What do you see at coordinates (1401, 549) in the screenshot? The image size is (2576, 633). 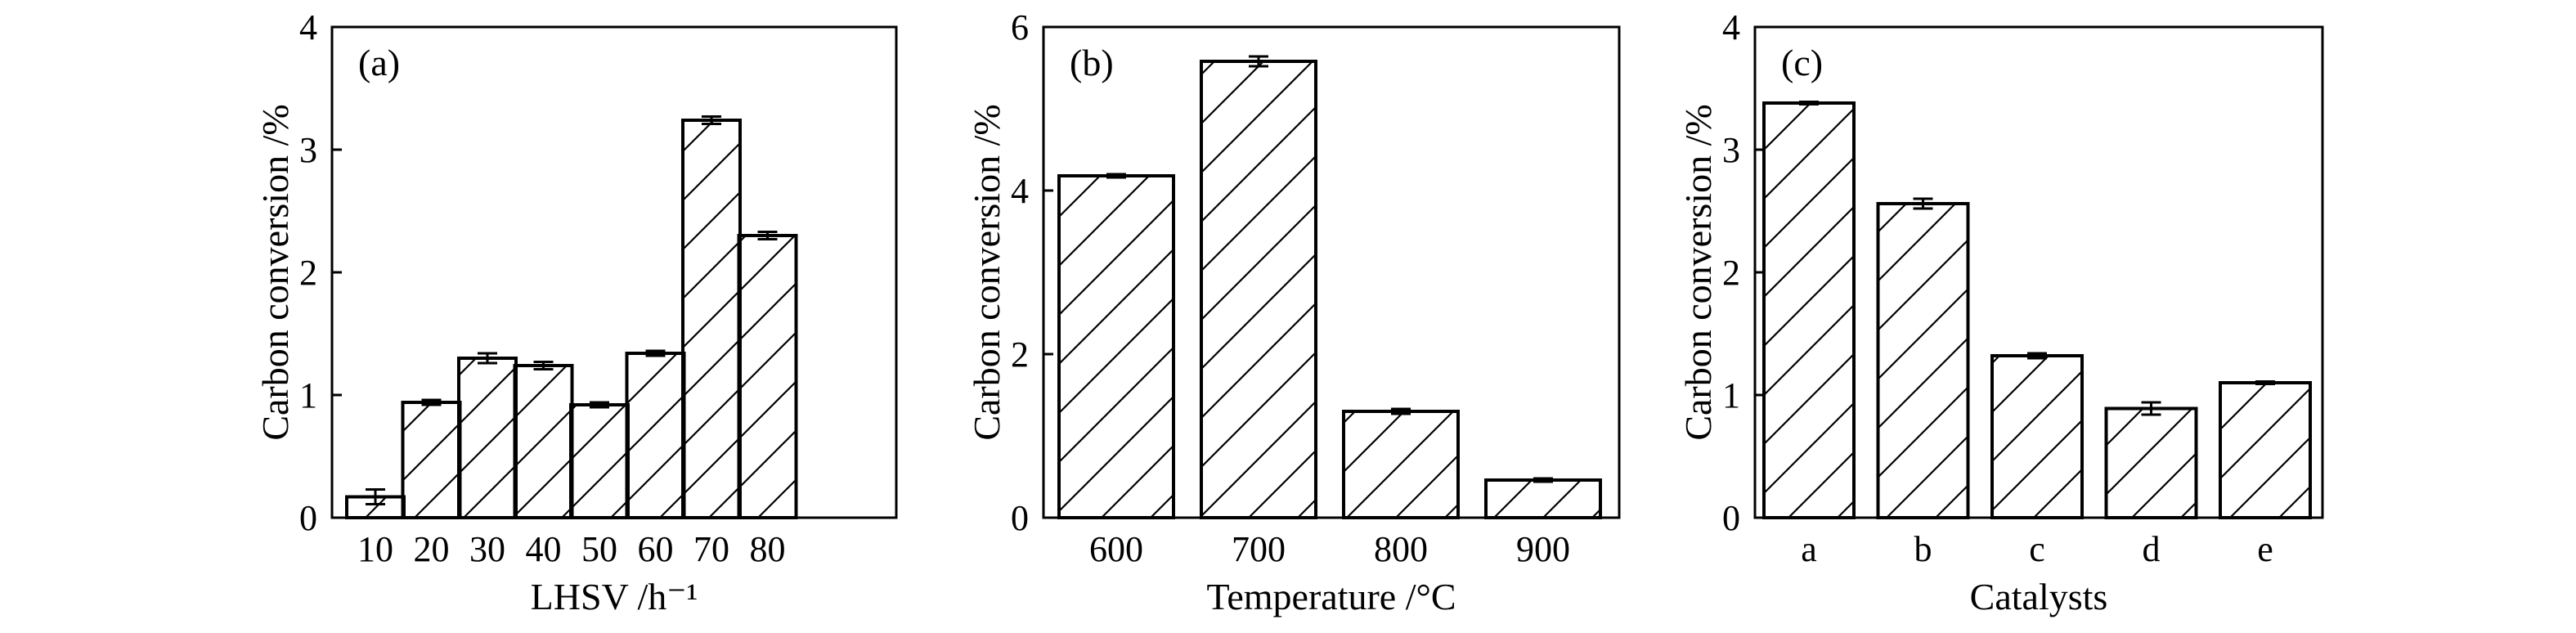 I see `x-tick-label: 800` at bounding box center [1401, 549].